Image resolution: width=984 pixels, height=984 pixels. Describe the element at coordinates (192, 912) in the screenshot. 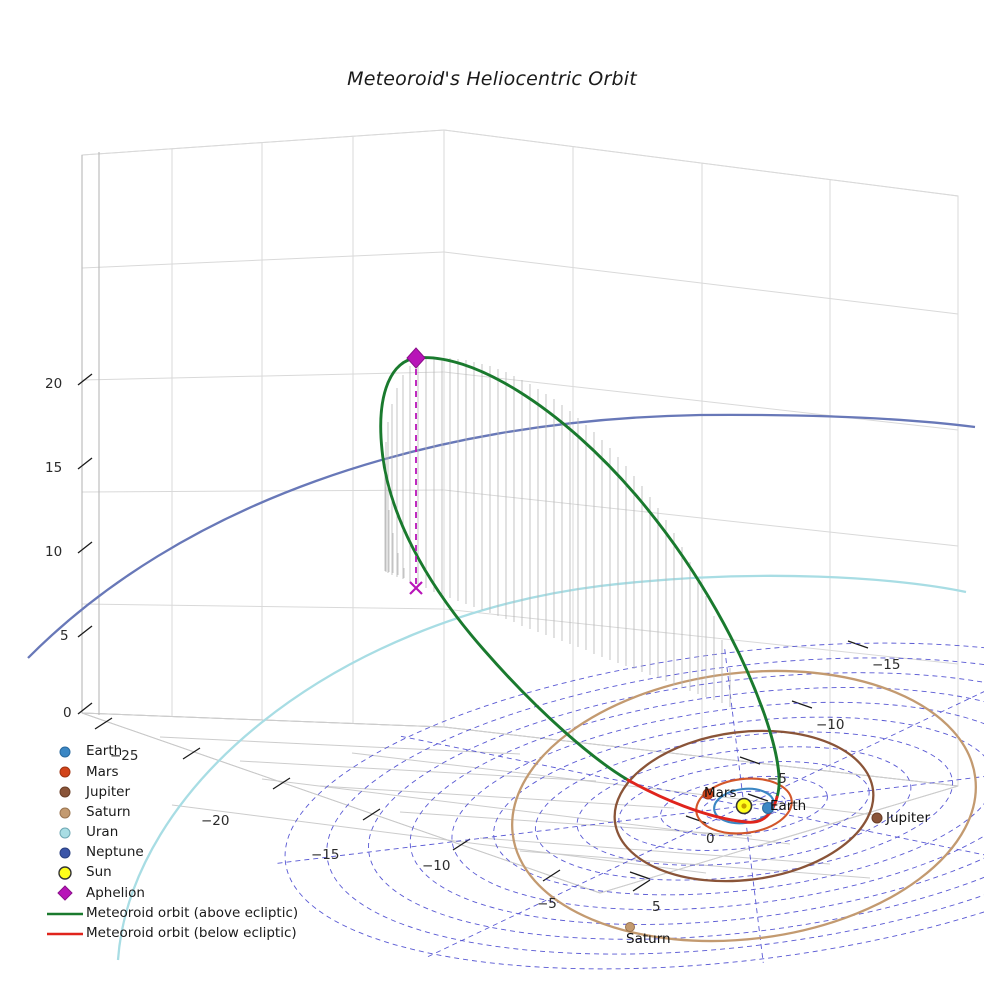

I see `legend-label-orbit-above: Meteoroid orbit (above ecliptic)` at that location.